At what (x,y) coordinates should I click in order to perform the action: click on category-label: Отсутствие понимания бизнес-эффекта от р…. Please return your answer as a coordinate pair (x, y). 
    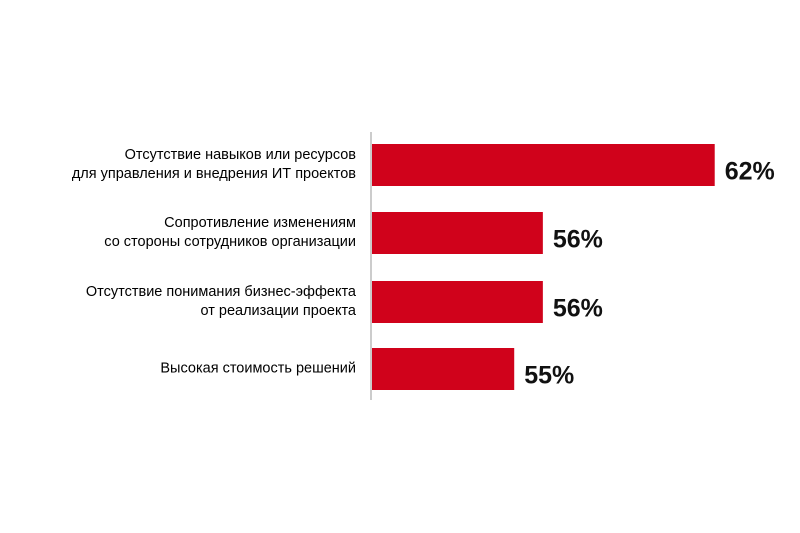
    Looking at the image, I should click on (220, 301).